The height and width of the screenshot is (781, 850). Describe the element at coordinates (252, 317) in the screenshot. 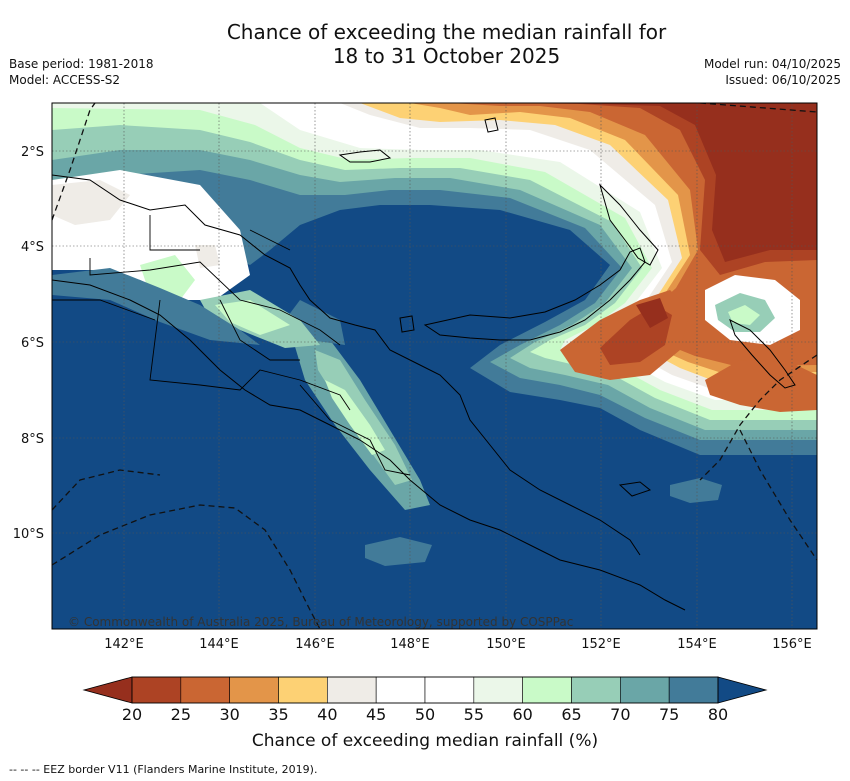

I see `wet-strip-south-inner` at that location.